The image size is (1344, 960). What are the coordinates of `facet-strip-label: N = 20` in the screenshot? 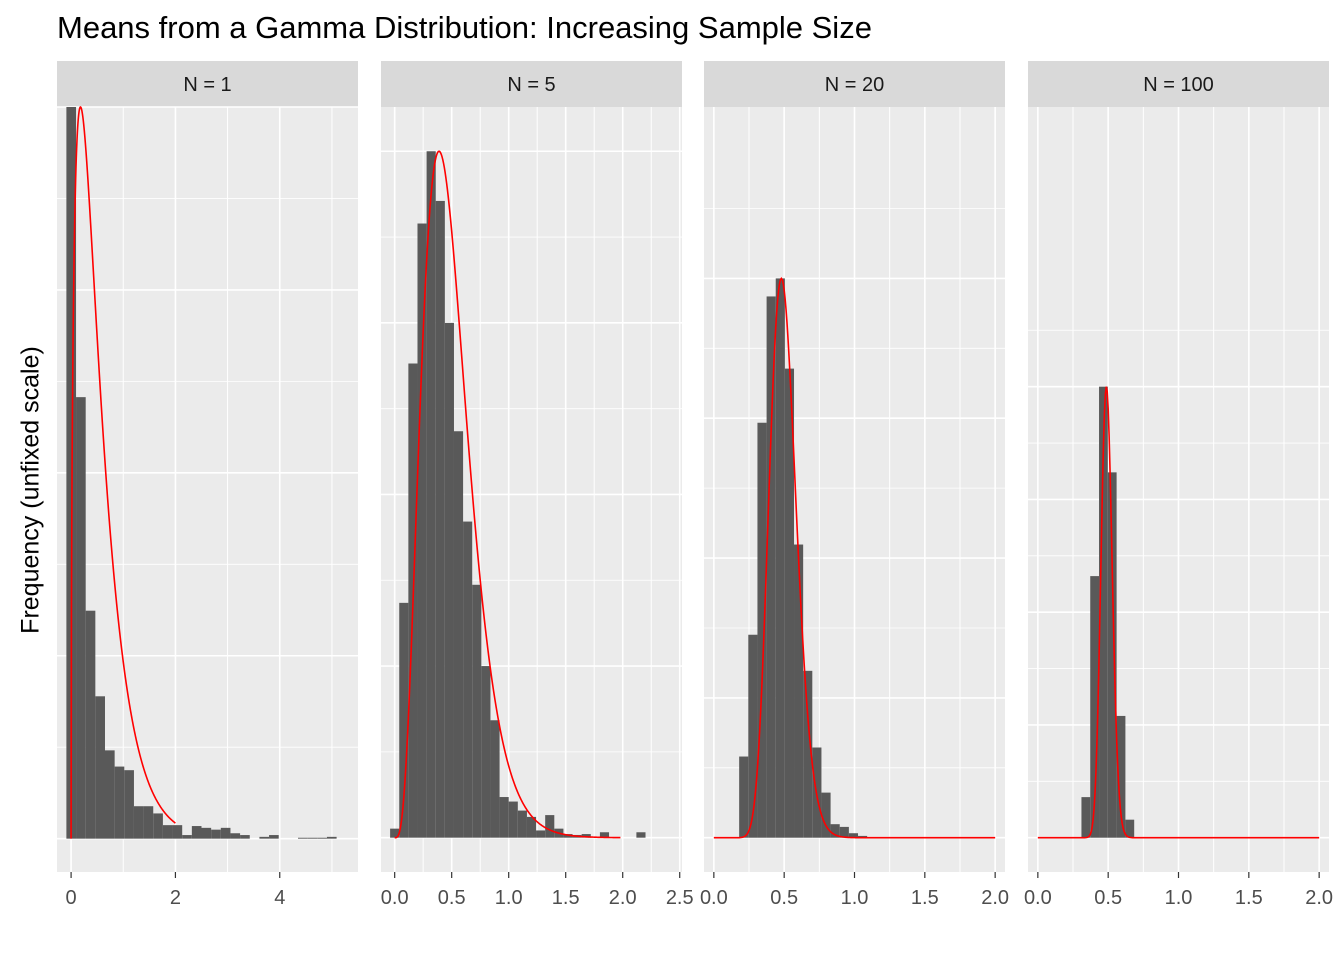 It's located at (854, 85).